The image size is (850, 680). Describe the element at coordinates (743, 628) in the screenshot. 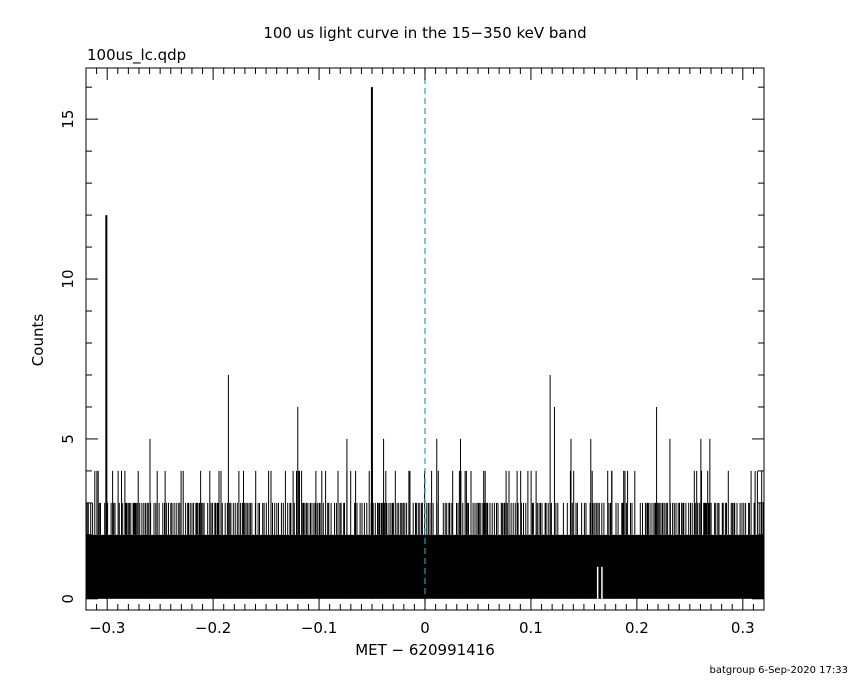

I see `x-tick-label: 0.3` at that location.